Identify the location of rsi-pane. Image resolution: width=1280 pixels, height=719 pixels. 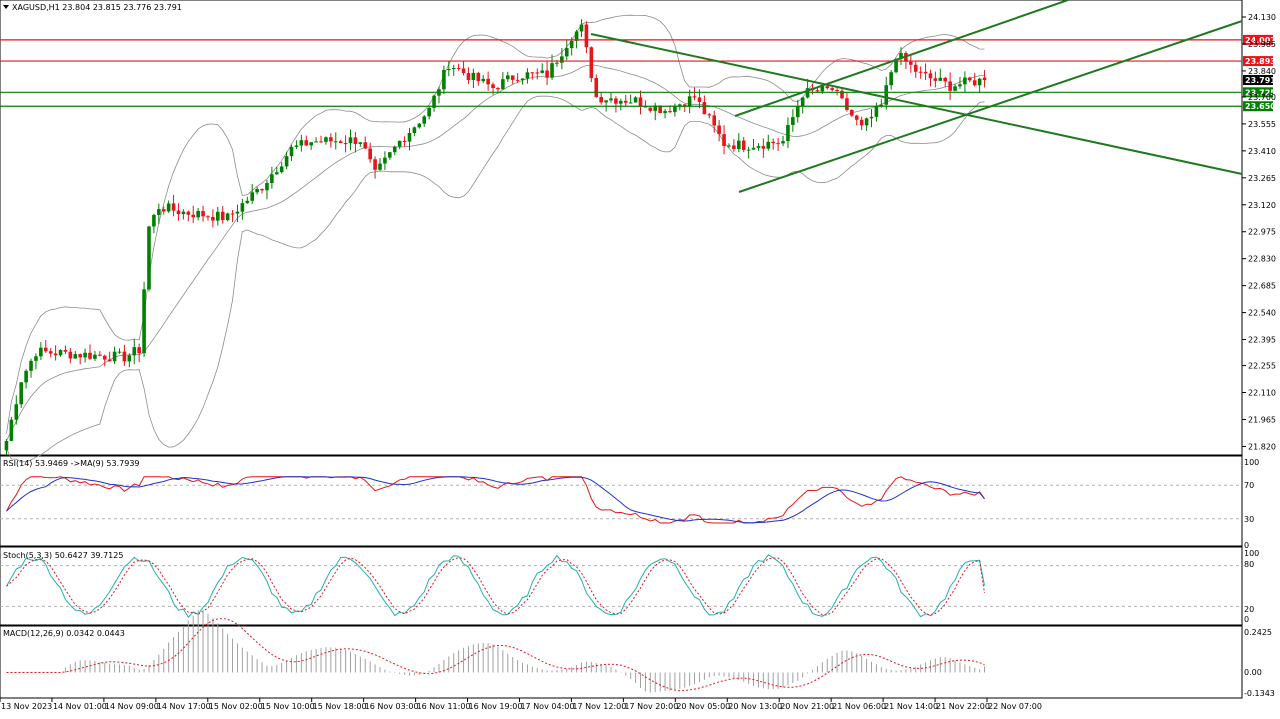
(621, 501).